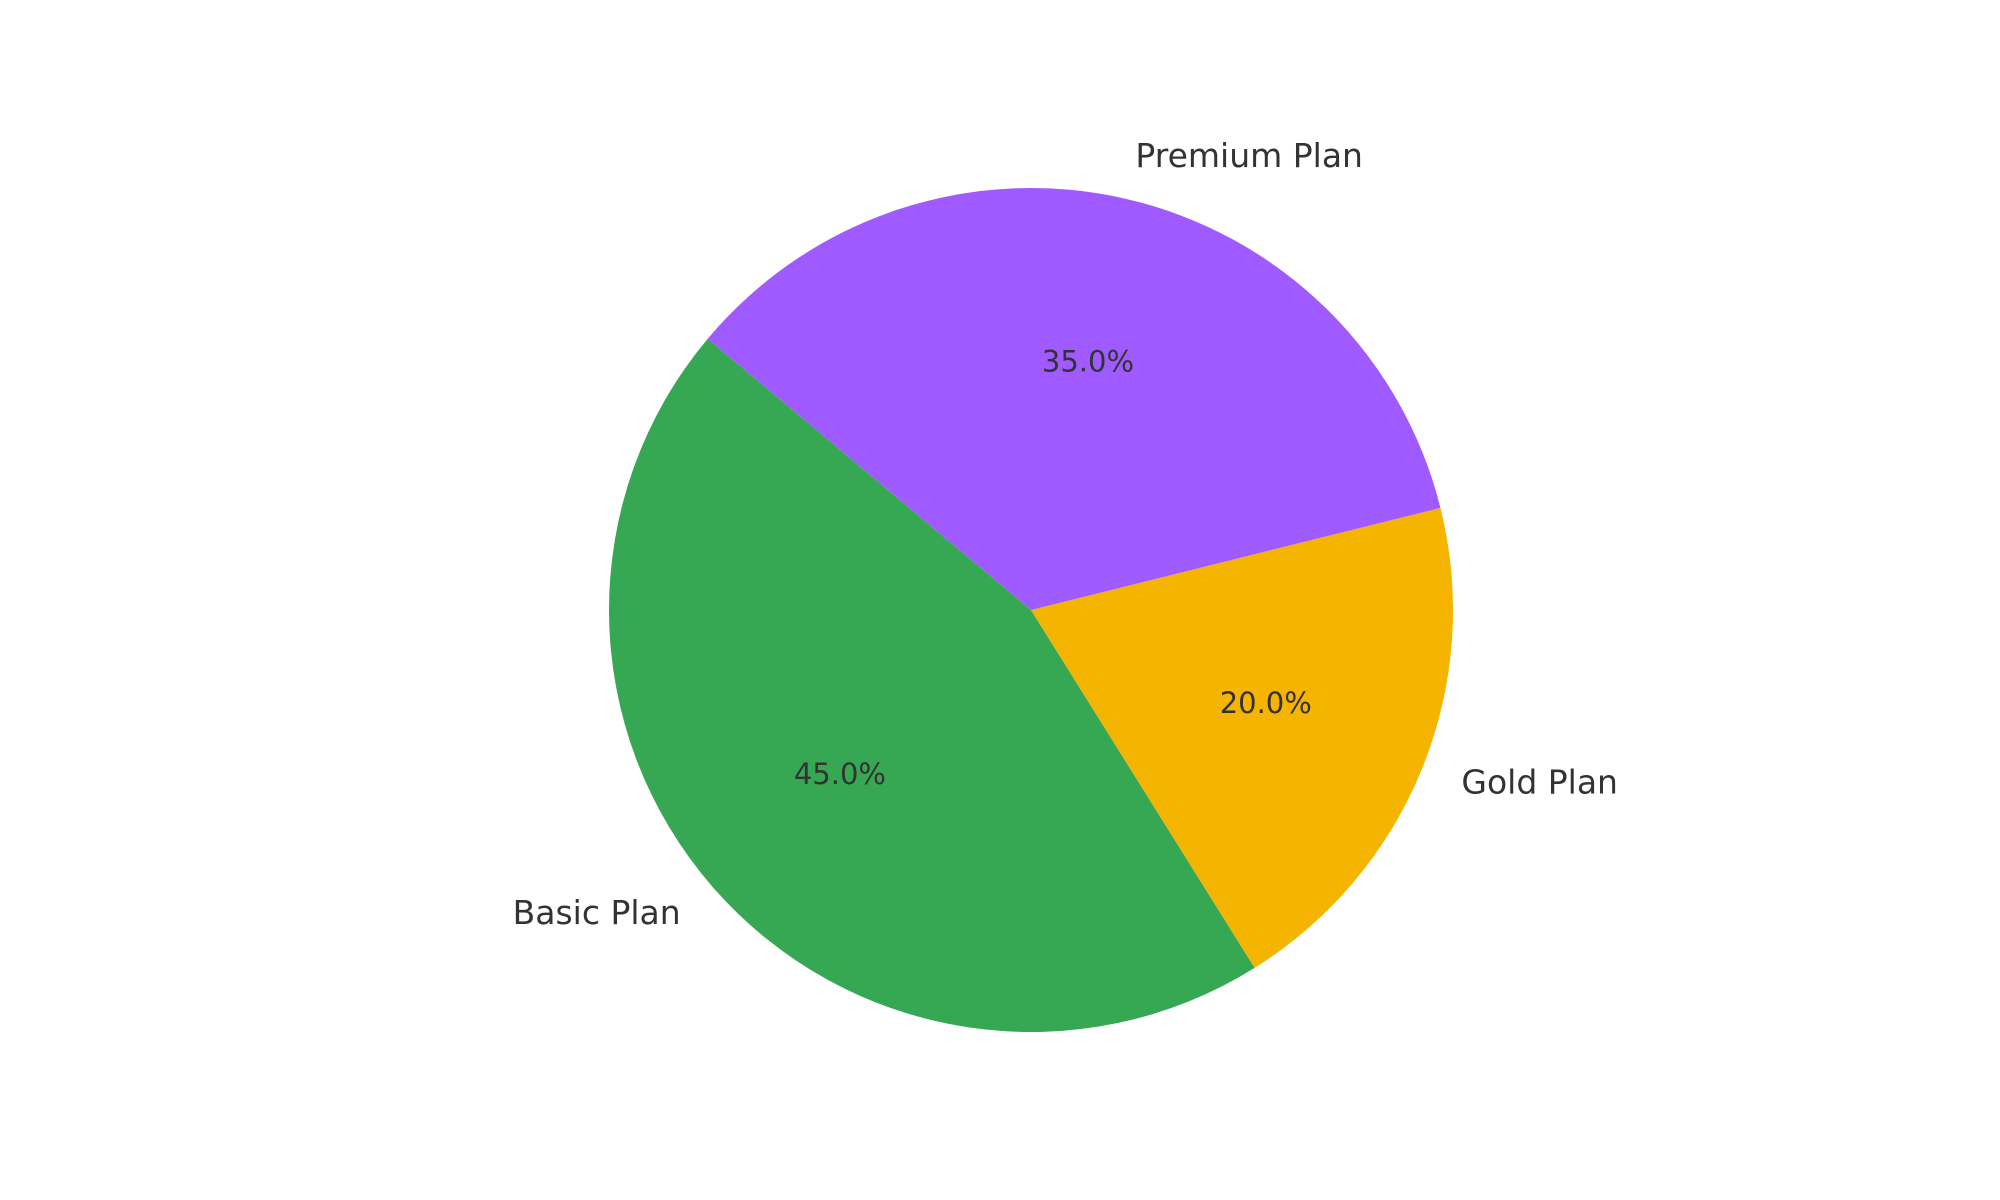 This screenshot has height=1200, width=2000. What do you see at coordinates (840, 774) in the screenshot?
I see `percent-label-basic-plan: 45.0%` at bounding box center [840, 774].